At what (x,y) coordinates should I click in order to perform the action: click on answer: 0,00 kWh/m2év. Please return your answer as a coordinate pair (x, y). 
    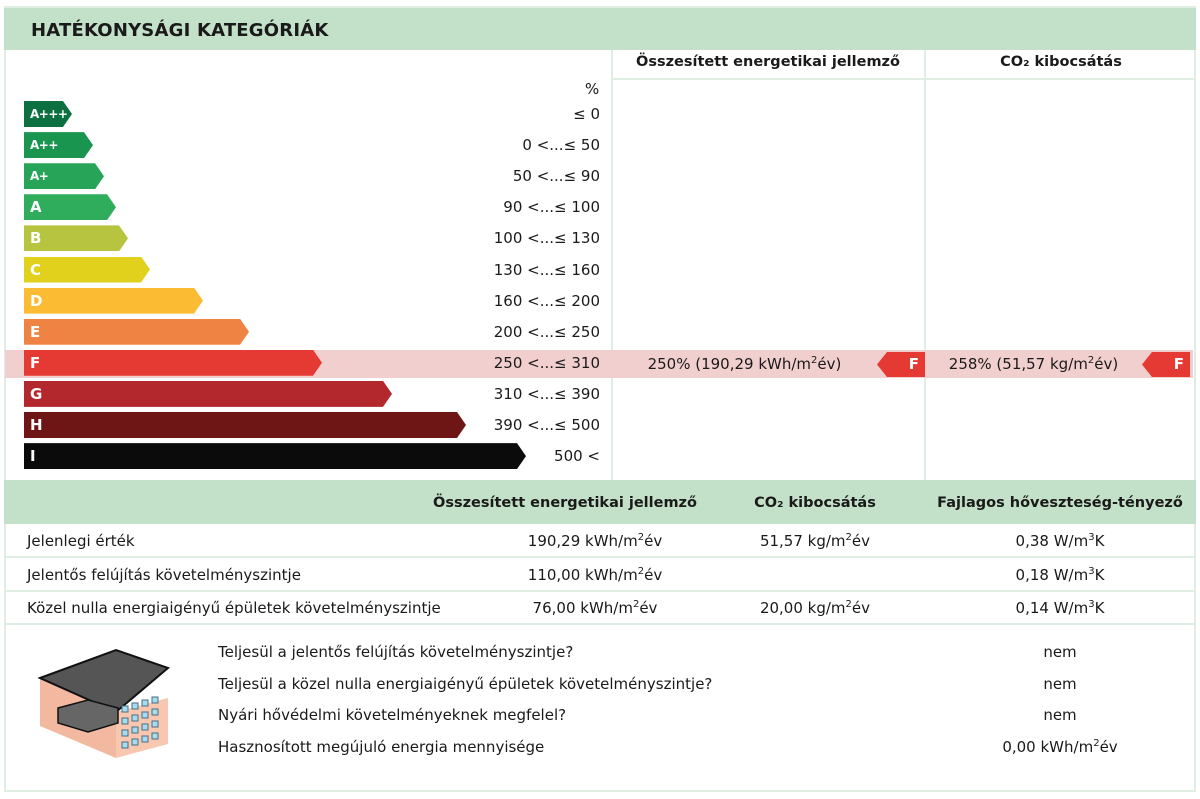
    Looking at the image, I should click on (1060, 746).